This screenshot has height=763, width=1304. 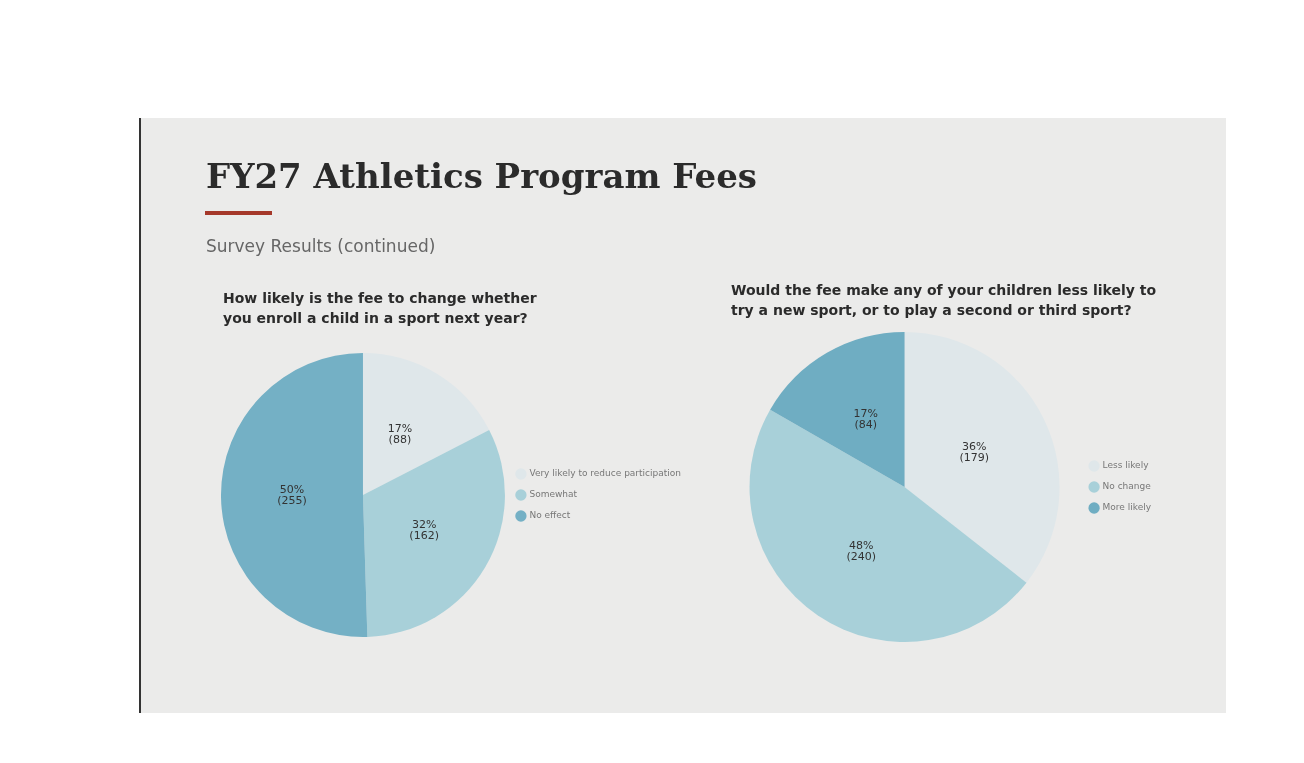 I want to click on data-label: 36% (179), so click(x=974, y=452).